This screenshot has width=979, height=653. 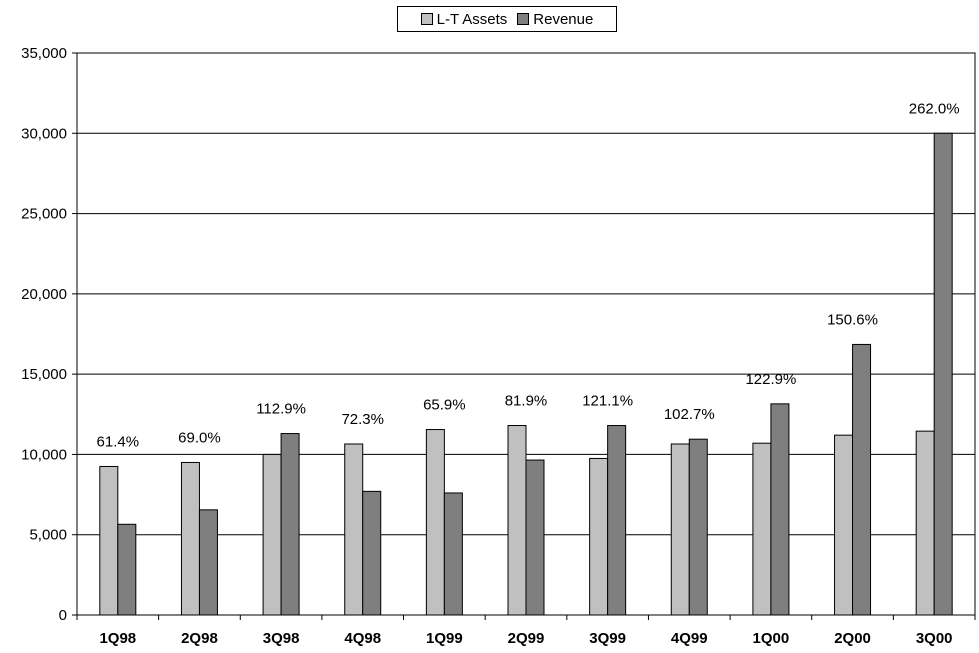 What do you see at coordinates (44, 214) in the screenshot?
I see `y-tick-label: 25,000` at bounding box center [44, 214].